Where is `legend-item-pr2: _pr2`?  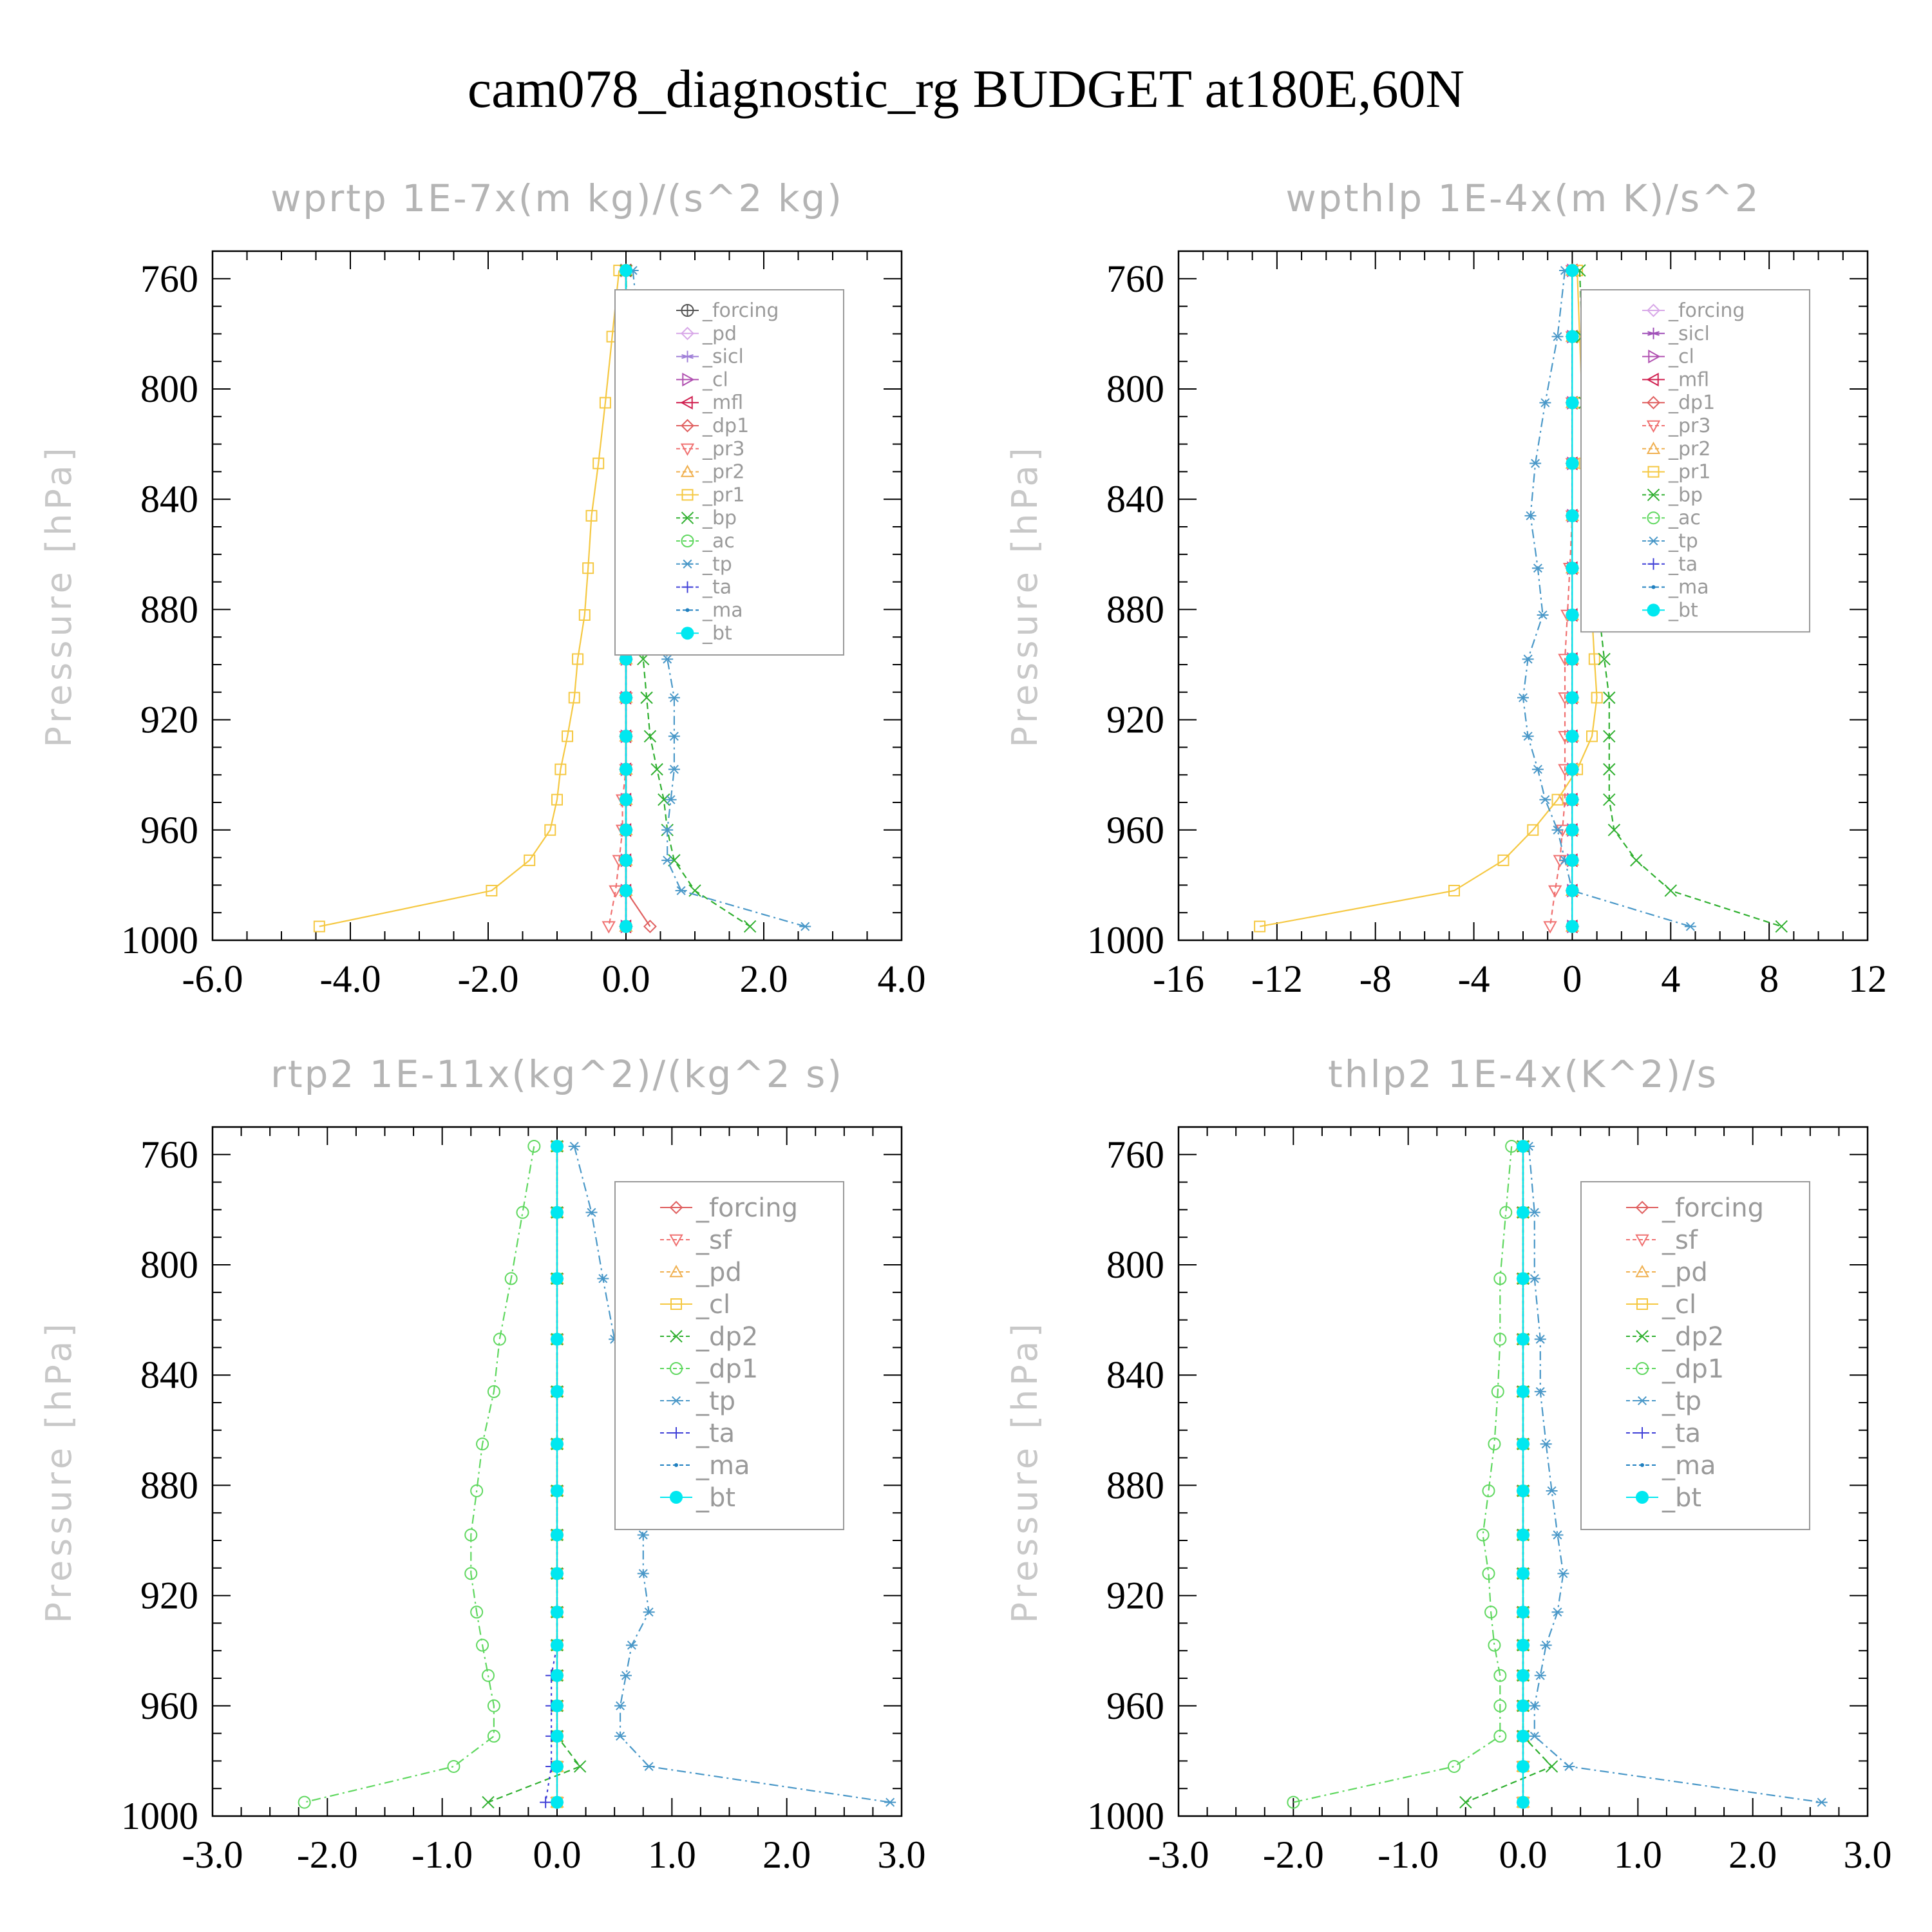 legend-item-pr2: _pr2 is located at coordinates (710, 473).